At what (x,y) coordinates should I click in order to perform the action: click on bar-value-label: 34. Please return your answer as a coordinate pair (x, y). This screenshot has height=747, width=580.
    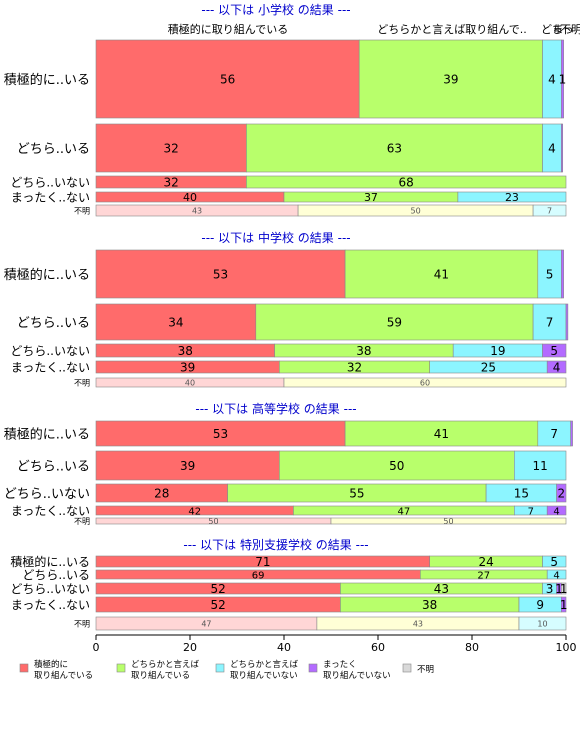
    Looking at the image, I should click on (175, 323).